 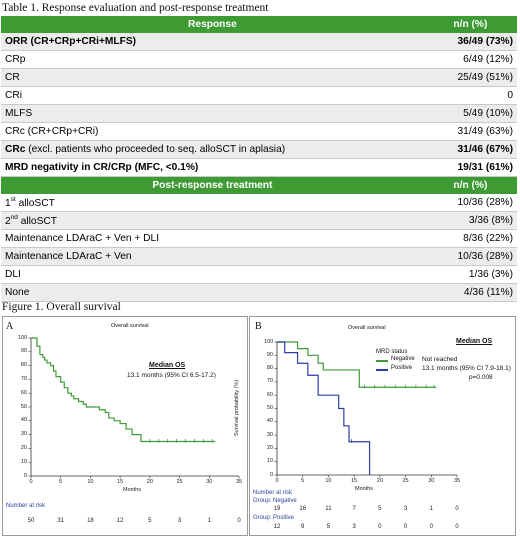 What do you see at coordinates (212, 186) in the screenshot?
I see `header-label: Post-response treatment` at bounding box center [212, 186].